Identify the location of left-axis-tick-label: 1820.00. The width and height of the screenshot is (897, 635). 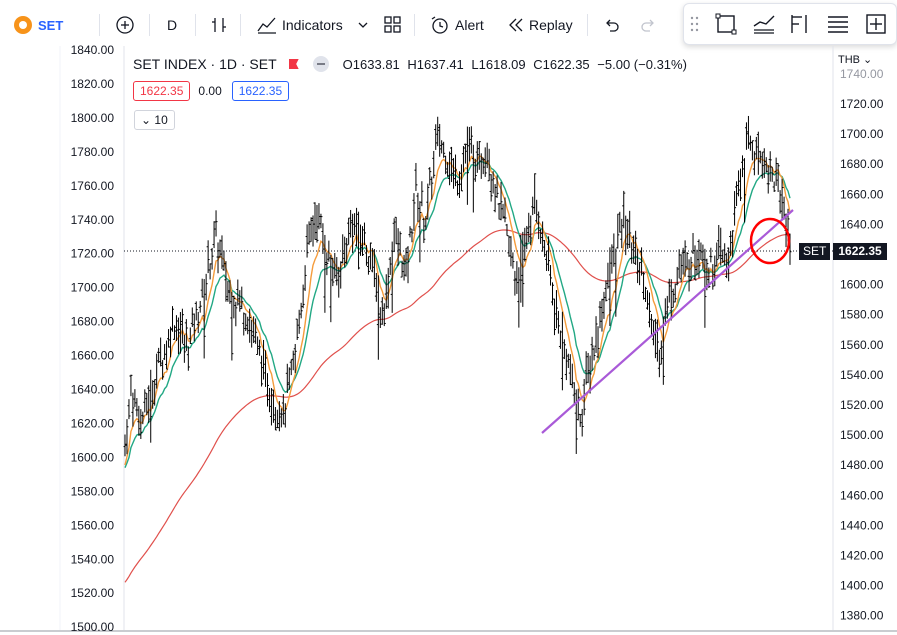
(93, 84).